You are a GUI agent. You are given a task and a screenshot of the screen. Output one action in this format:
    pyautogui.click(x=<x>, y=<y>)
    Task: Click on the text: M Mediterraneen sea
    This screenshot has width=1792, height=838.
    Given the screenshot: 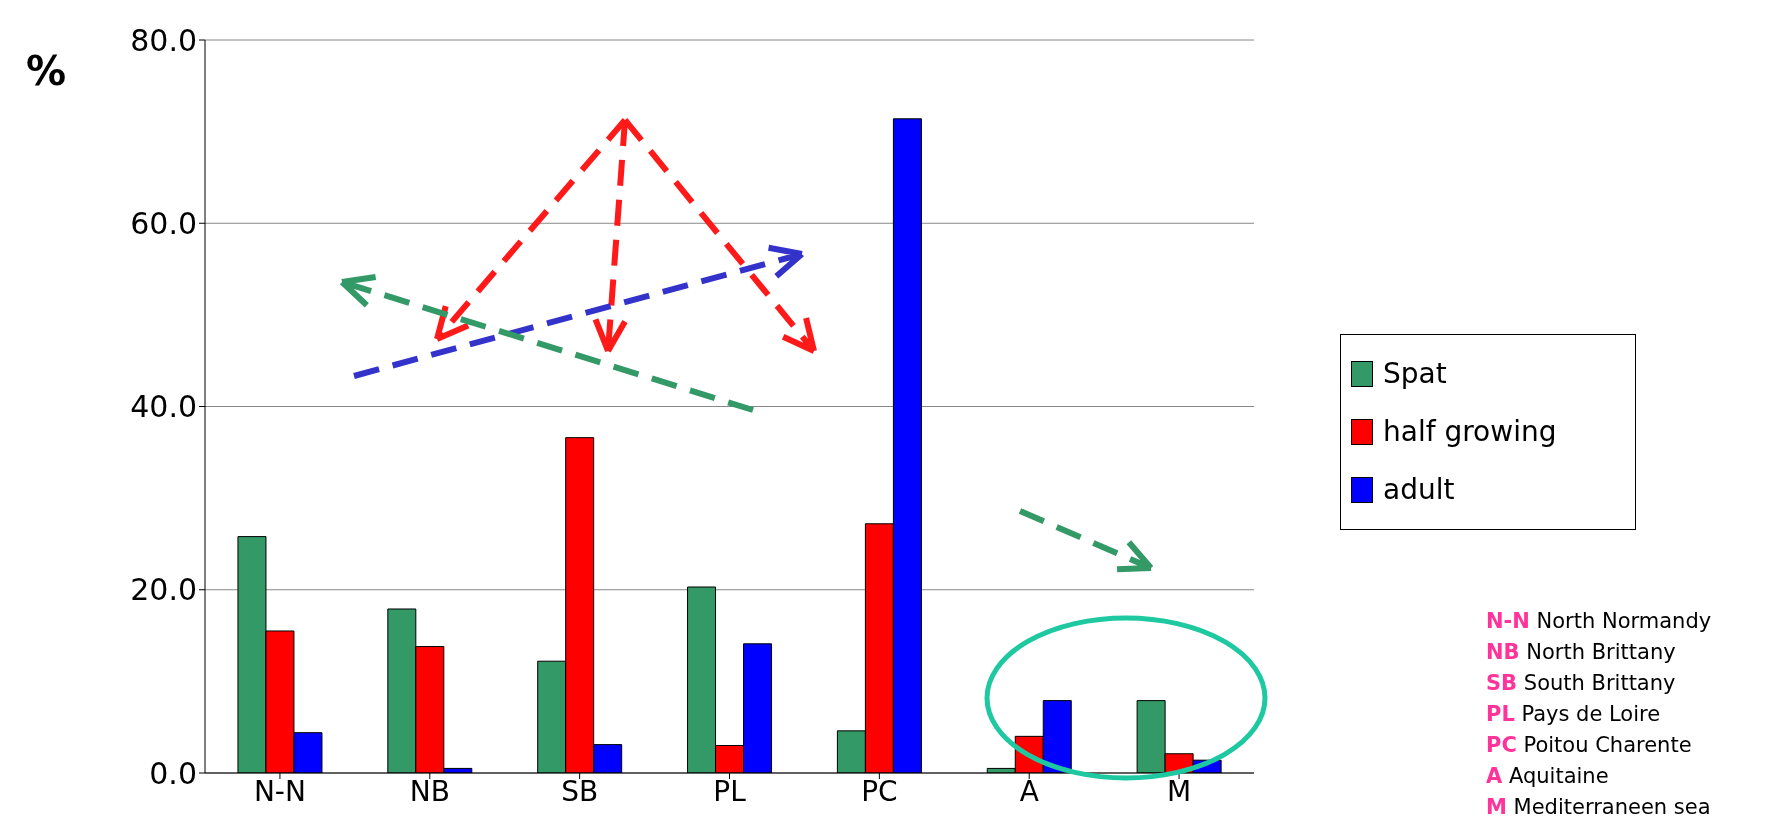 What is the action you would take?
    pyautogui.click(x=1599, y=807)
    